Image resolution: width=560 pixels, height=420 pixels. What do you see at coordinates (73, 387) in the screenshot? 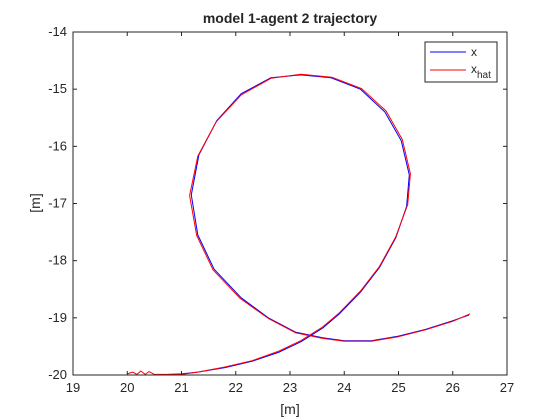
I see `x-tick-label: 19` at bounding box center [73, 387].